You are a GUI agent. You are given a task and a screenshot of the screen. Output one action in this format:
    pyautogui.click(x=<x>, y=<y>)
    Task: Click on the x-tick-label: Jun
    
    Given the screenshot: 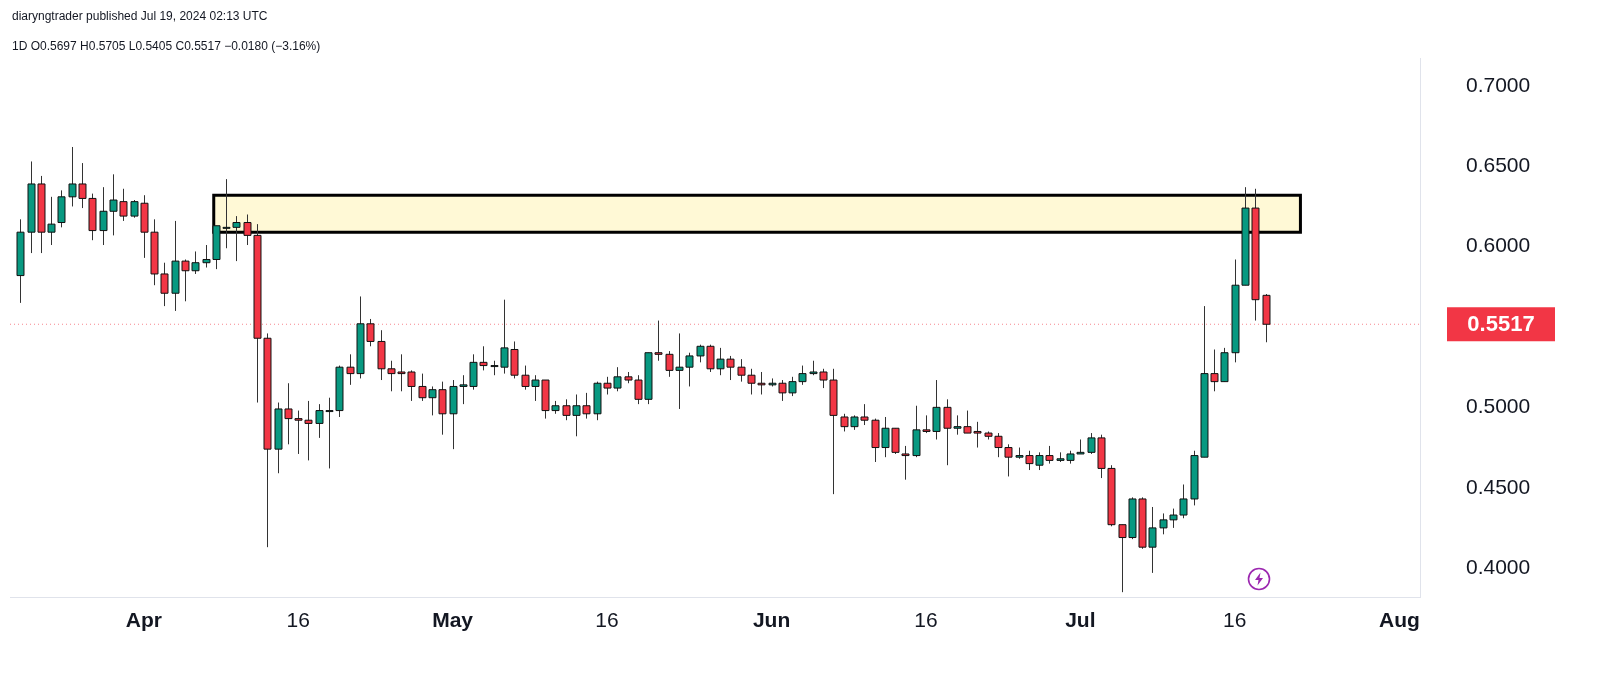 What is the action you would take?
    pyautogui.click(x=771, y=620)
    